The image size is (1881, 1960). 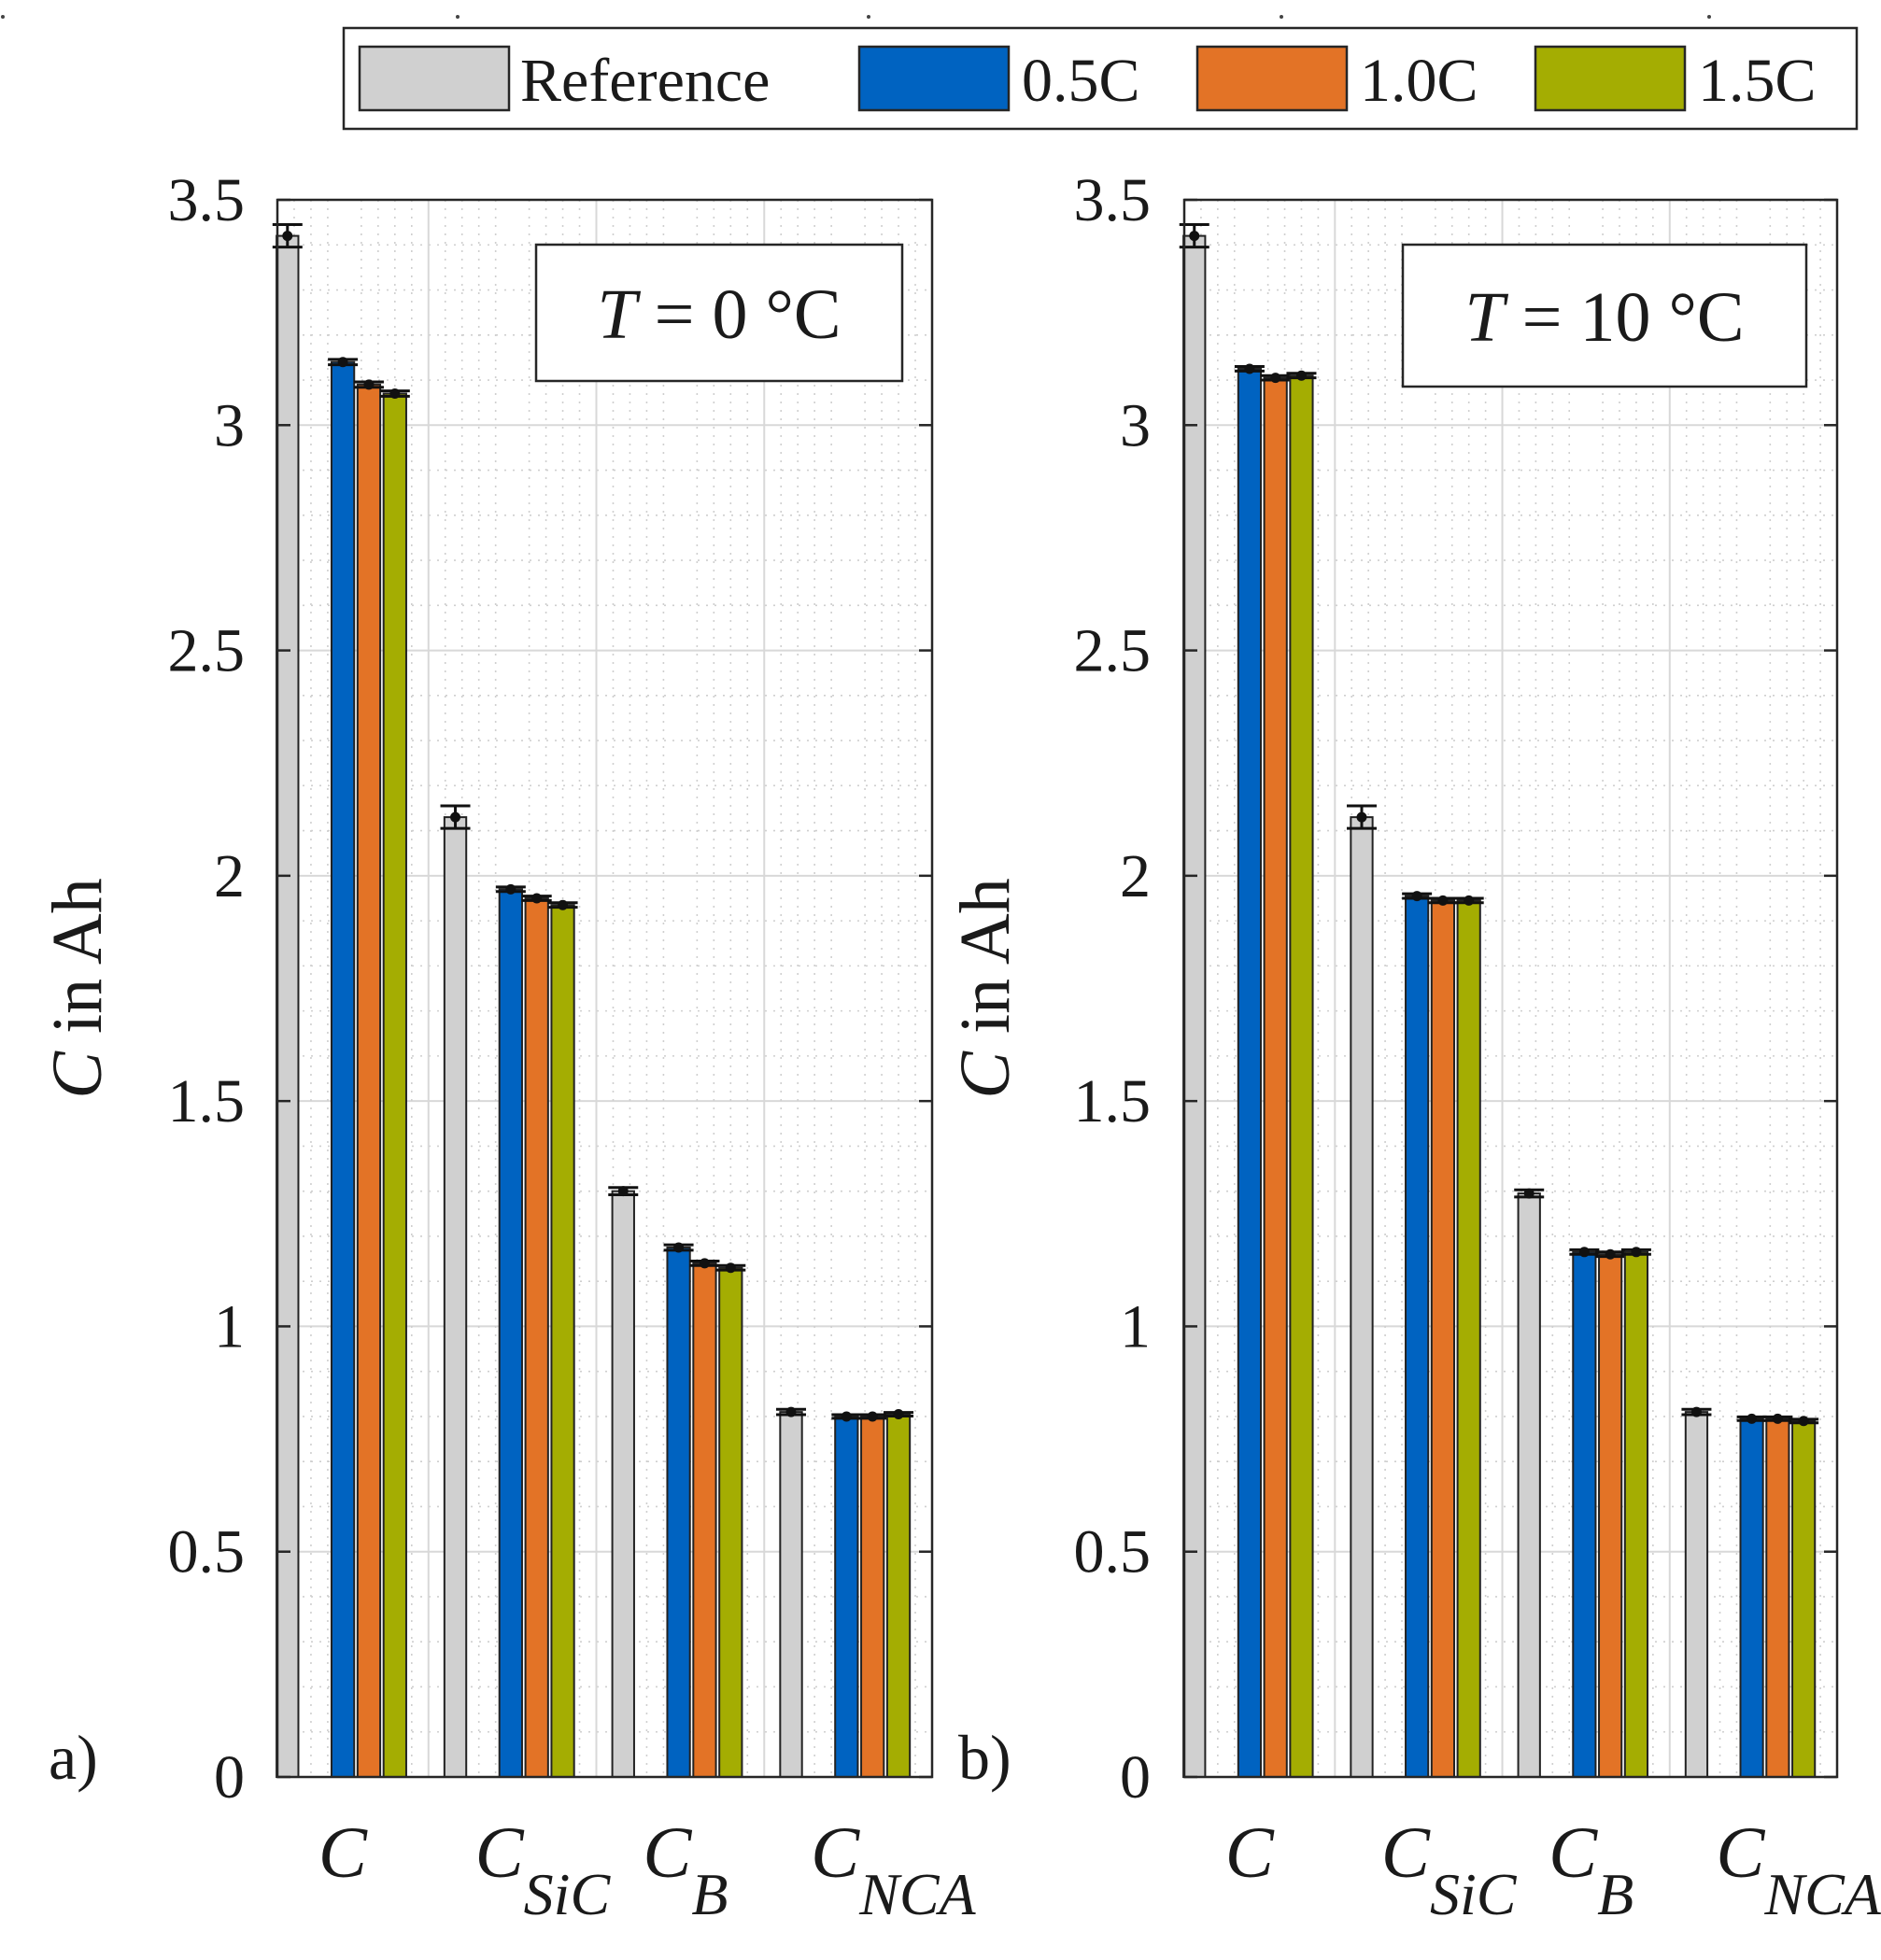 I want to click on y-tick-label: 3.5, so click(x=207, y=200).